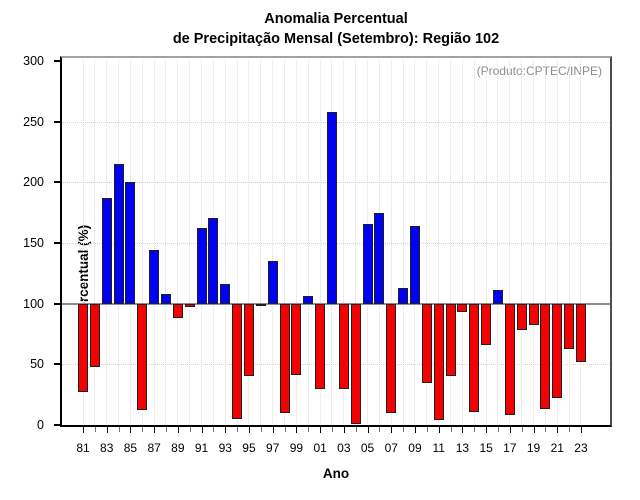 The image size is (640, 500). Describe the element at coordinates (533, 448) in the screenshot. I see `x-axis-tick-label: 19` at that location.